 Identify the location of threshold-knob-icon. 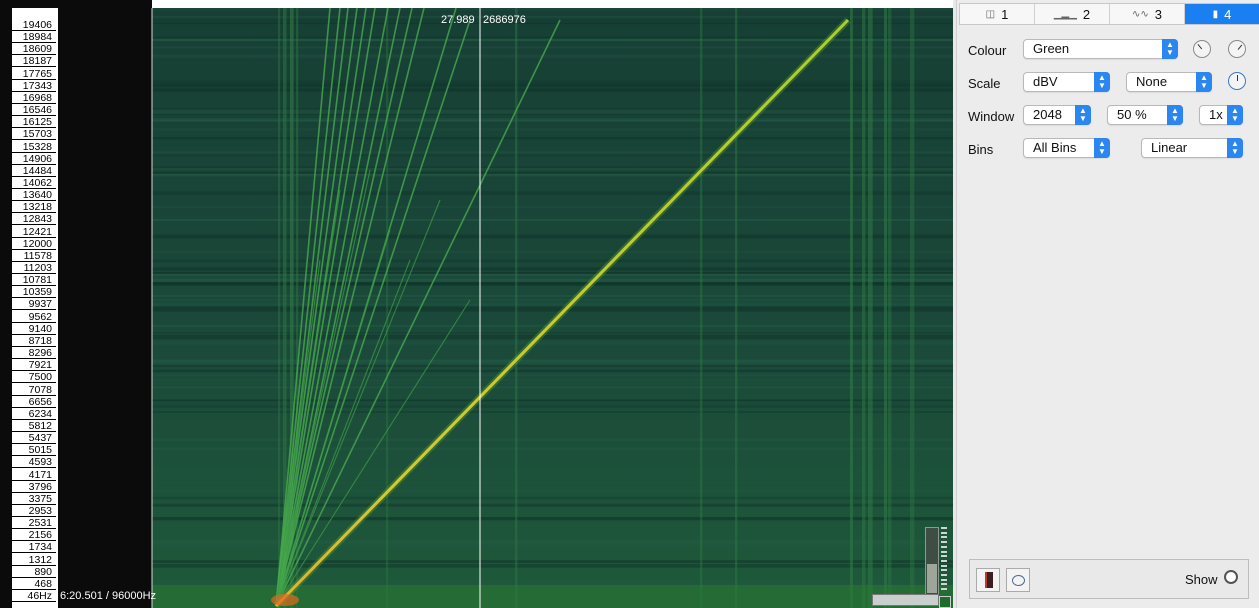
(1237, 81).